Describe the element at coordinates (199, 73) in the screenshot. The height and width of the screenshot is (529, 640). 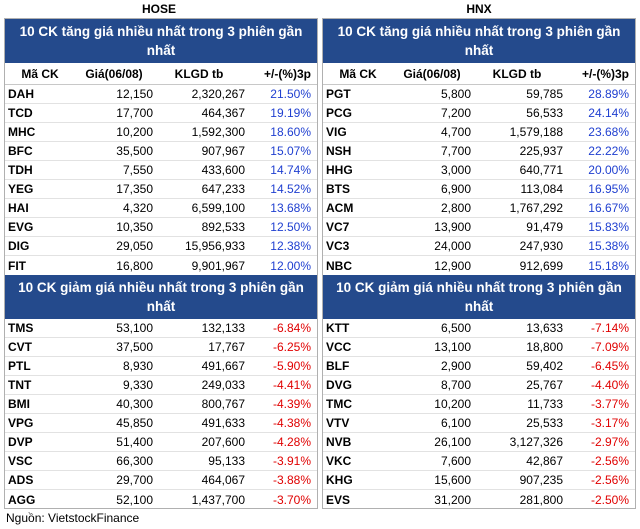
I see `column-volume: KLGD tb` at that location.